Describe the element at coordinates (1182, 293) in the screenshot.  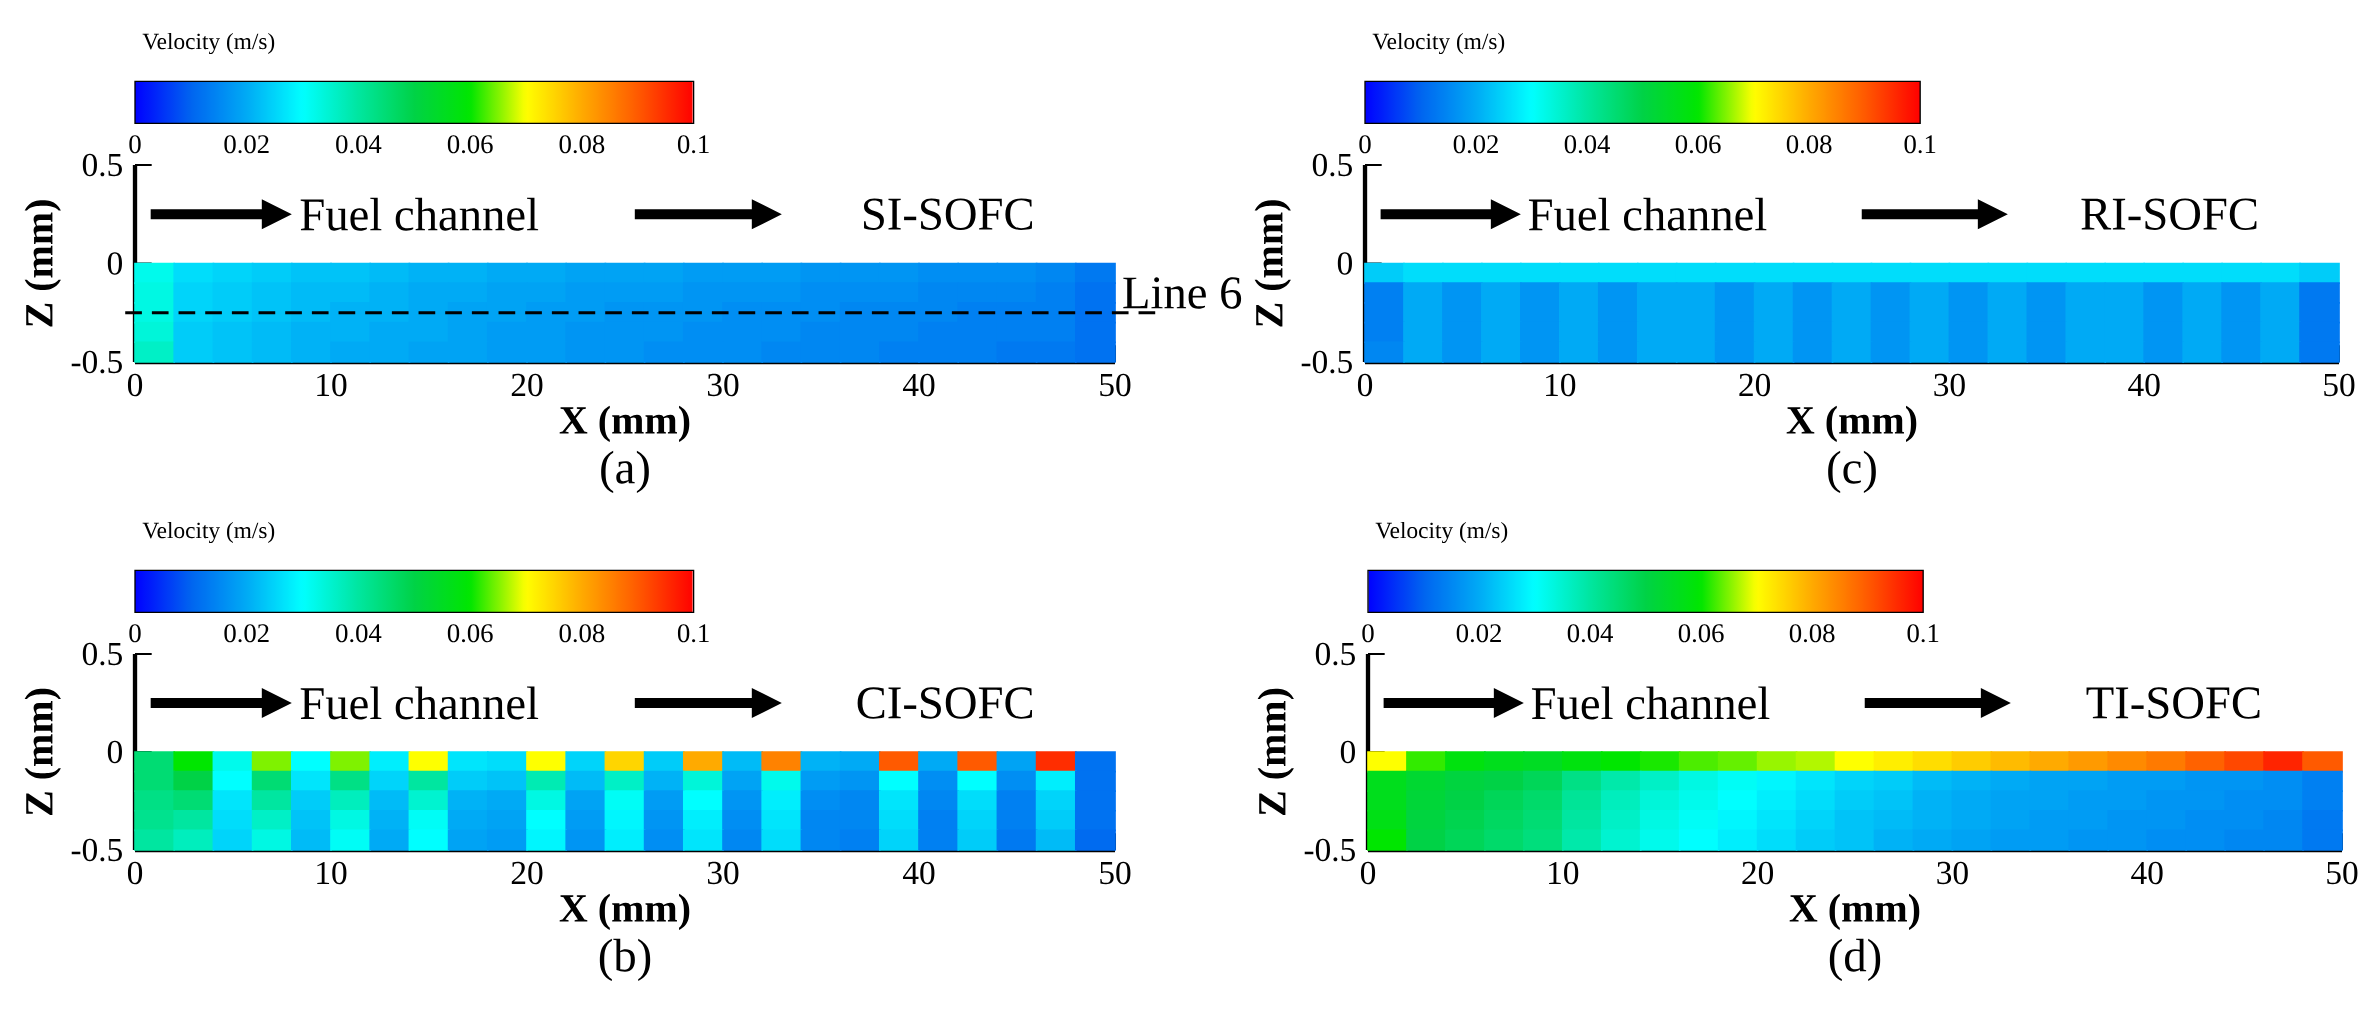
I see `ref-line-label: Line 6` at that location.